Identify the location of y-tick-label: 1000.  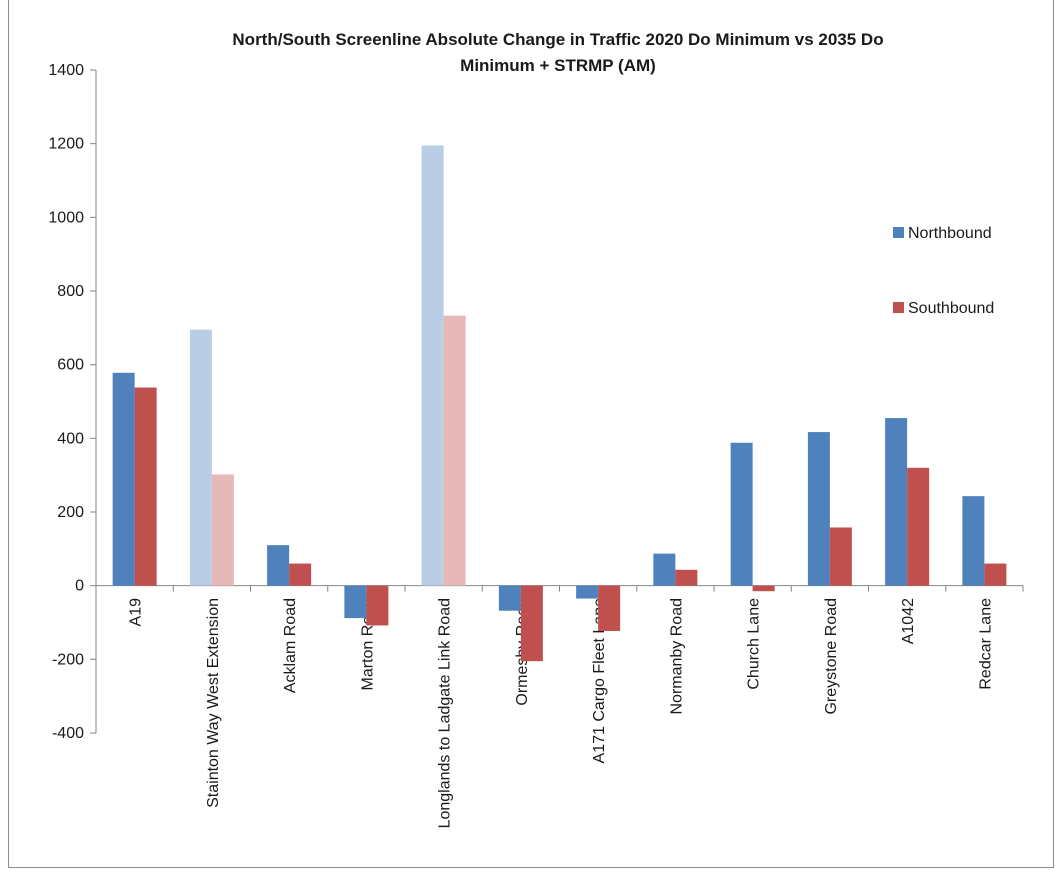
(66, 217).